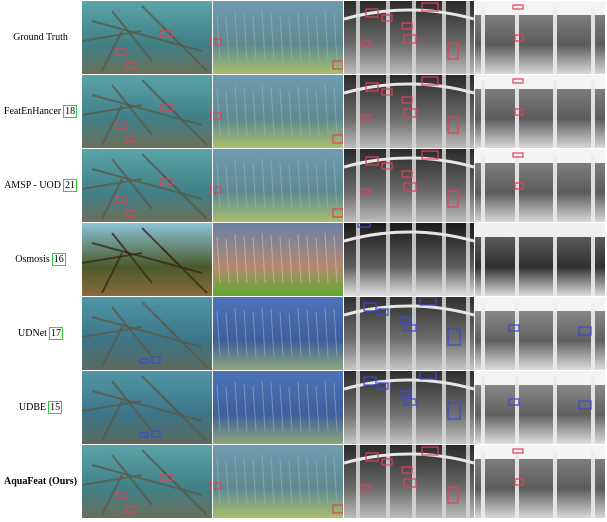  I want to click on comparison-row: Osmosis 16, so click(303, 259).